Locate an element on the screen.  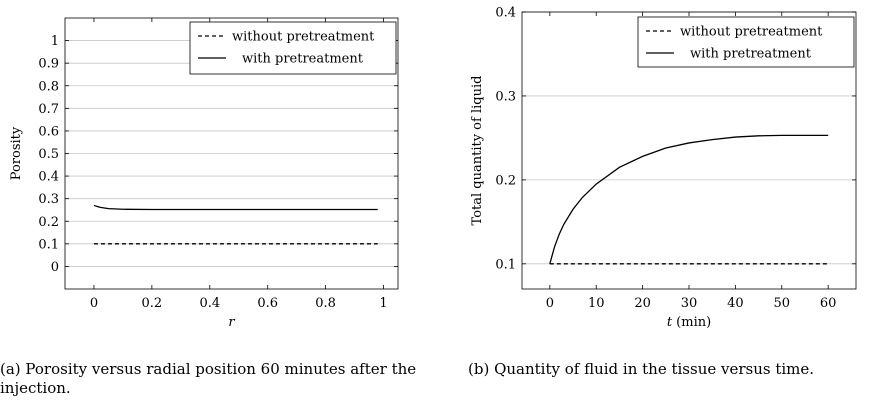
chart-a-legend-box is located at coordinates (293, 48).